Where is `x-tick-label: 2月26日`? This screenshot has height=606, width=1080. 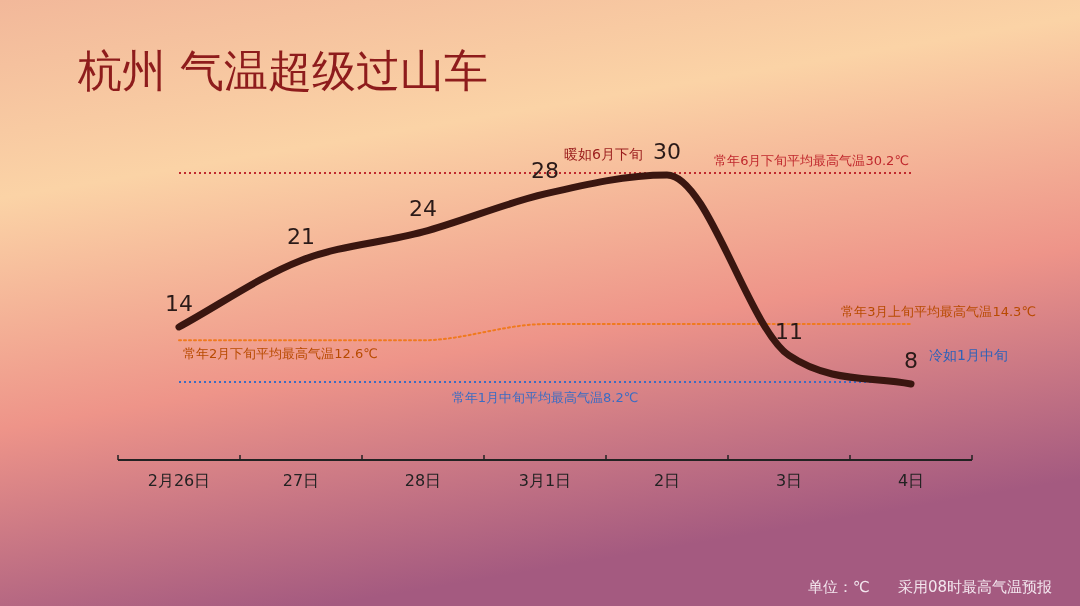
x-tick-label: 2月26日 is located at coordinates (179, 480).